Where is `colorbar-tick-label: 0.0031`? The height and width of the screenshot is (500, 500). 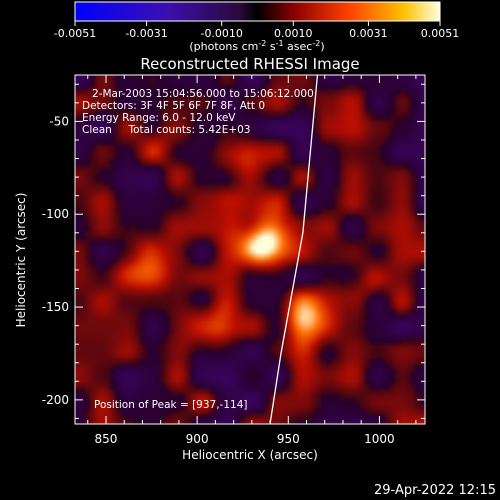
colorbar-tick-label: 0.0031 is located at coordinates (368, 33).